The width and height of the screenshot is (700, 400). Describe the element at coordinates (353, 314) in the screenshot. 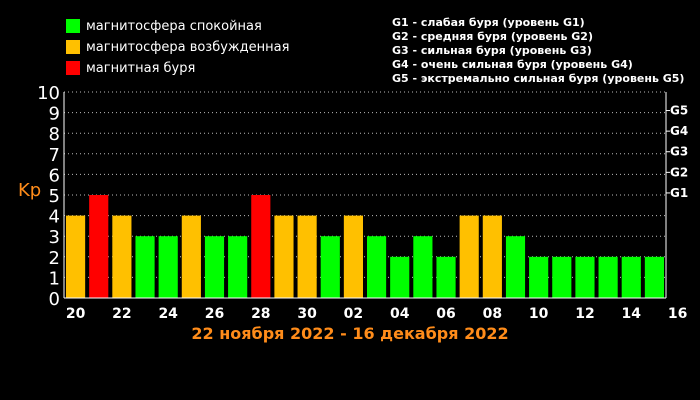

I see `x-tick-label: 02` at that location.